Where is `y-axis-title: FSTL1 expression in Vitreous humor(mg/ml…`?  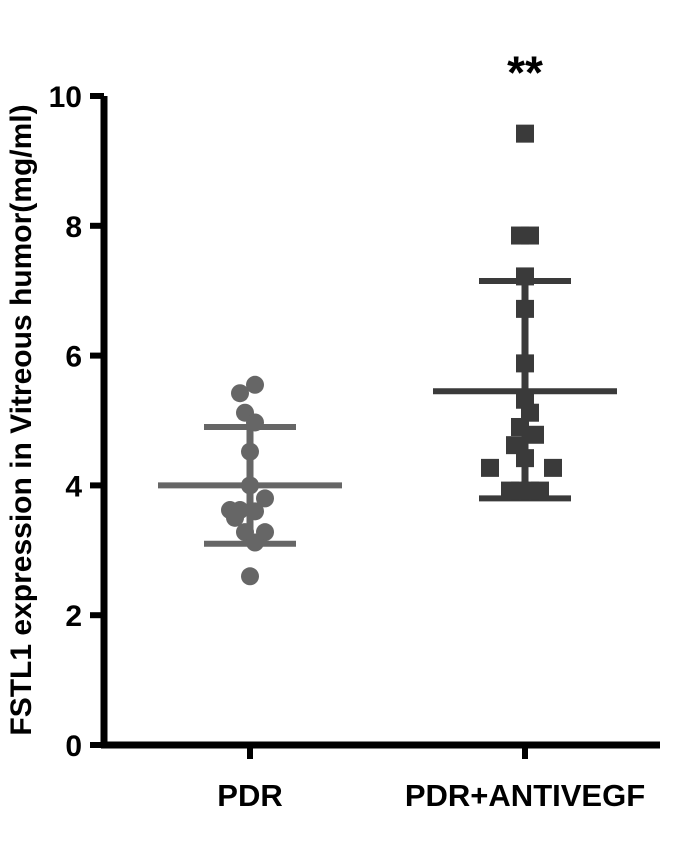 y-axis-title: FSTL1 expression in Vitreous humor(mg/ml… is located at coordinates (21, 419).